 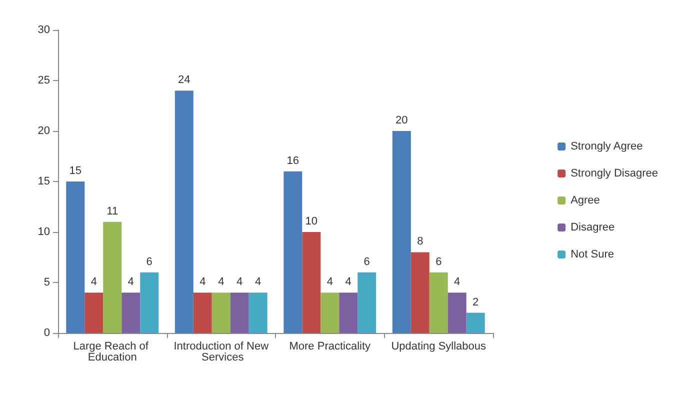 What do you see at coordinates (47, 282) in the screenshot?
I see `y-tick-label: 5` at bounding box center [47, 282].